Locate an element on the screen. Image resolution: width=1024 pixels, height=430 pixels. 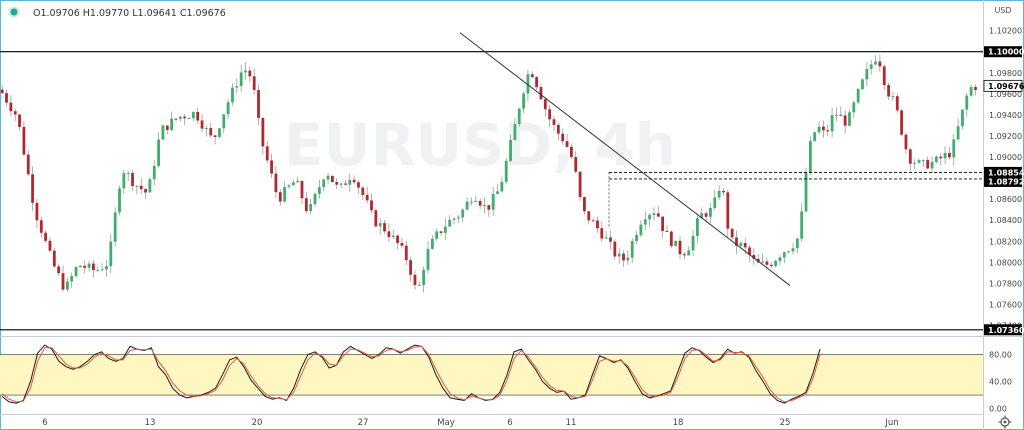
price-tag-label: 1.10000 is located at coordinates (1006, 52).